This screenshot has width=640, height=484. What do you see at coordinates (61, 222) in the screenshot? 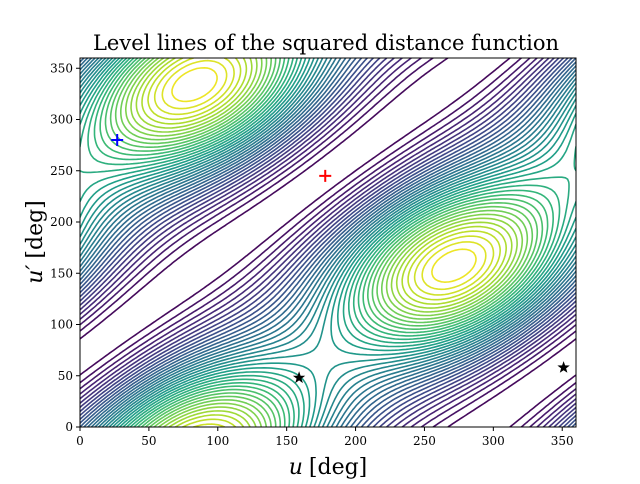
I see `y-tick-label: 200` at bounding box center [61, 222].